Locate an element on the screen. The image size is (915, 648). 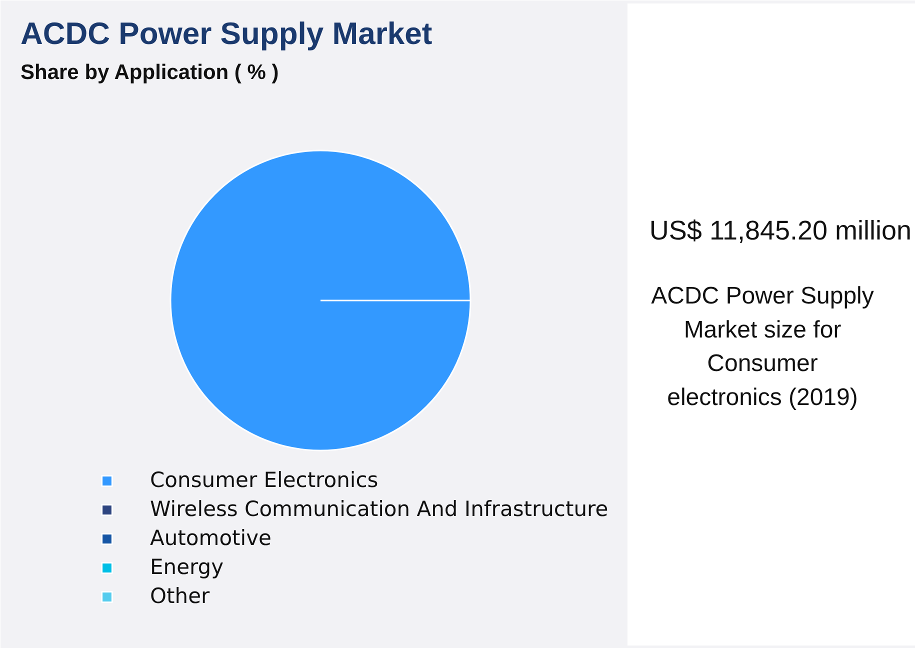
text: ACDC Power Supply Market size for Consumer electronics (2019) is located at coordinates (762, 346).